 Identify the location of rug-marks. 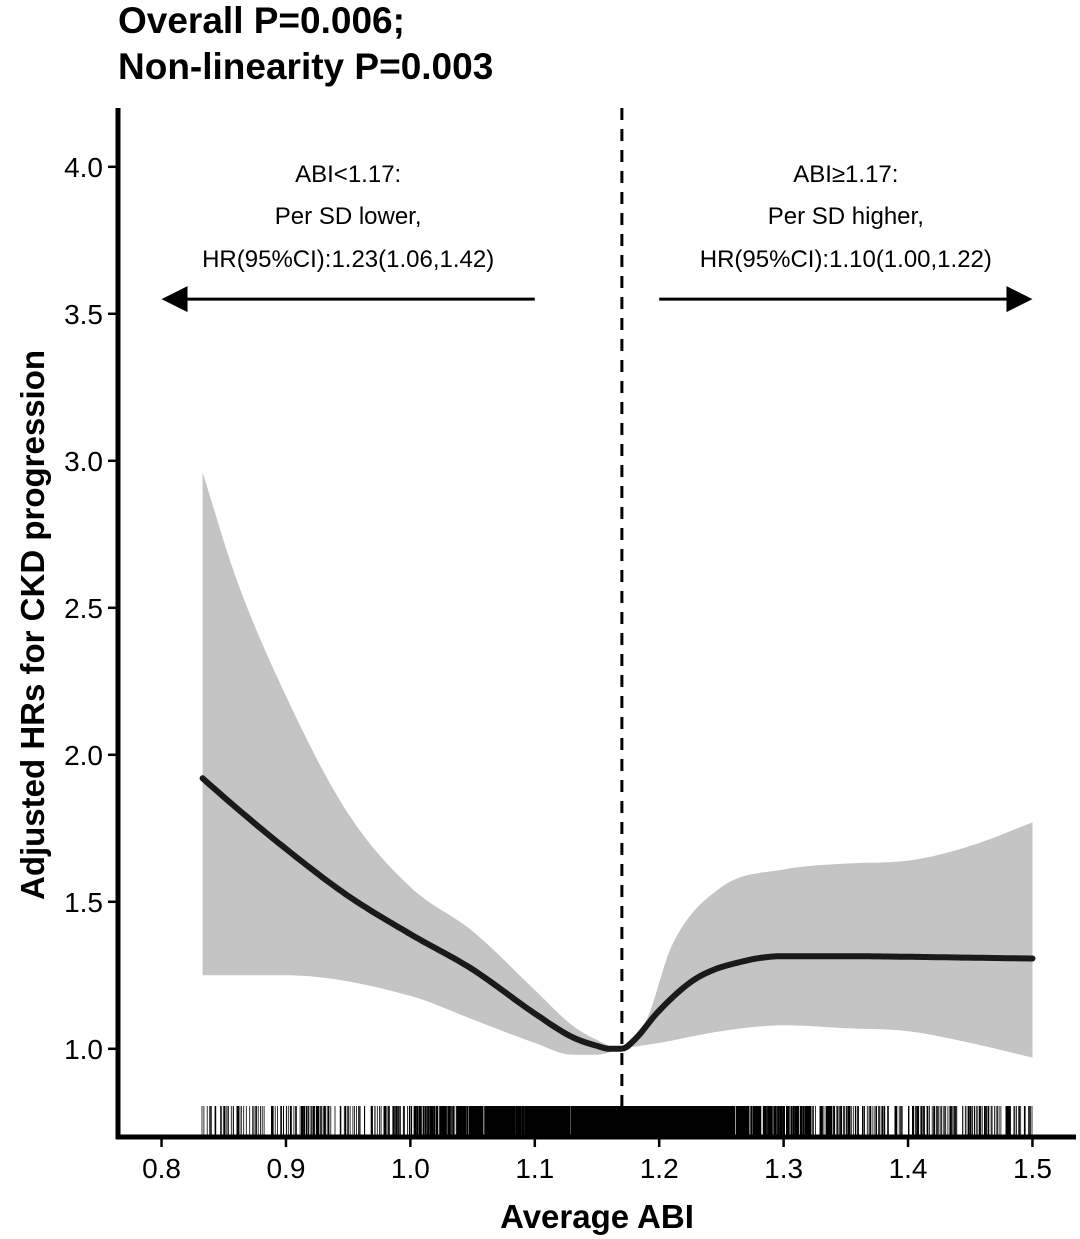
(617, 1121).